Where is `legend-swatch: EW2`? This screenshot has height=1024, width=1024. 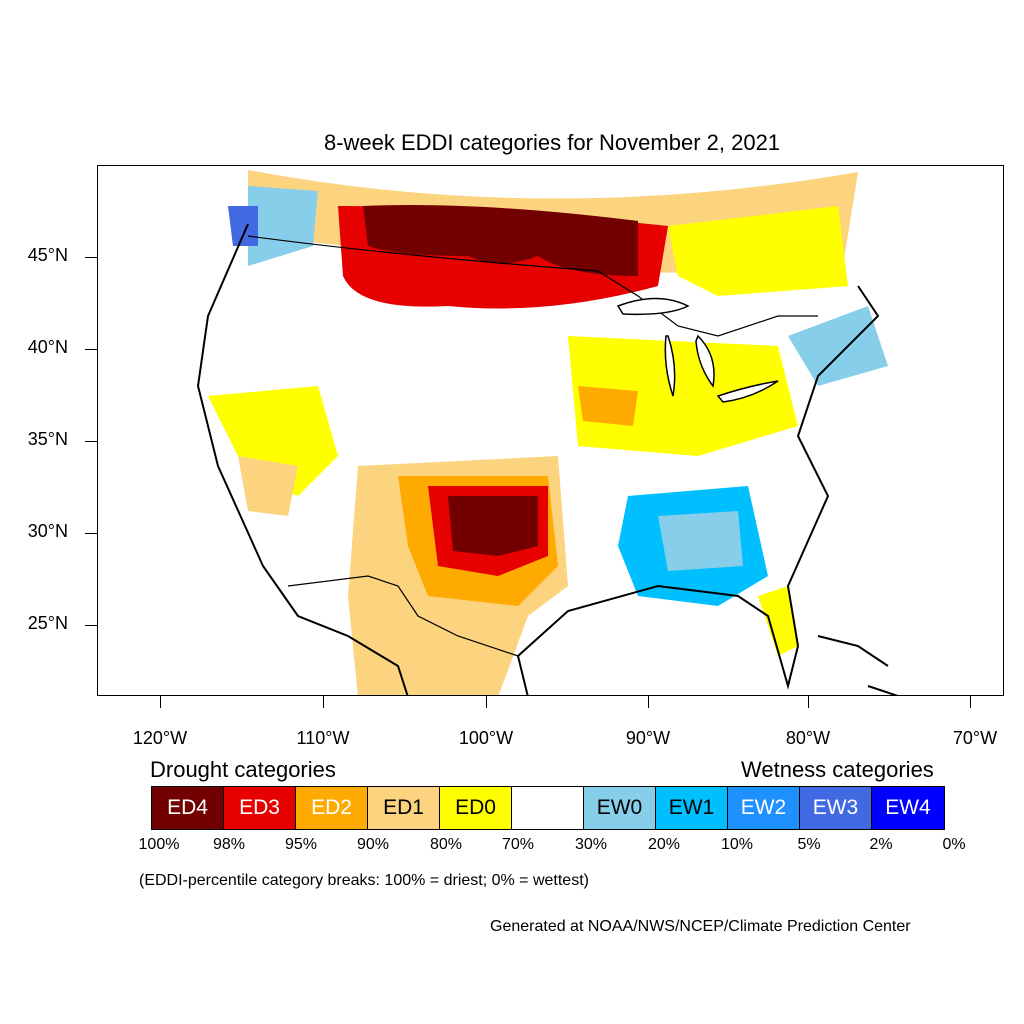
legend-swatch: EW2 is located at coordinates (764, 808).